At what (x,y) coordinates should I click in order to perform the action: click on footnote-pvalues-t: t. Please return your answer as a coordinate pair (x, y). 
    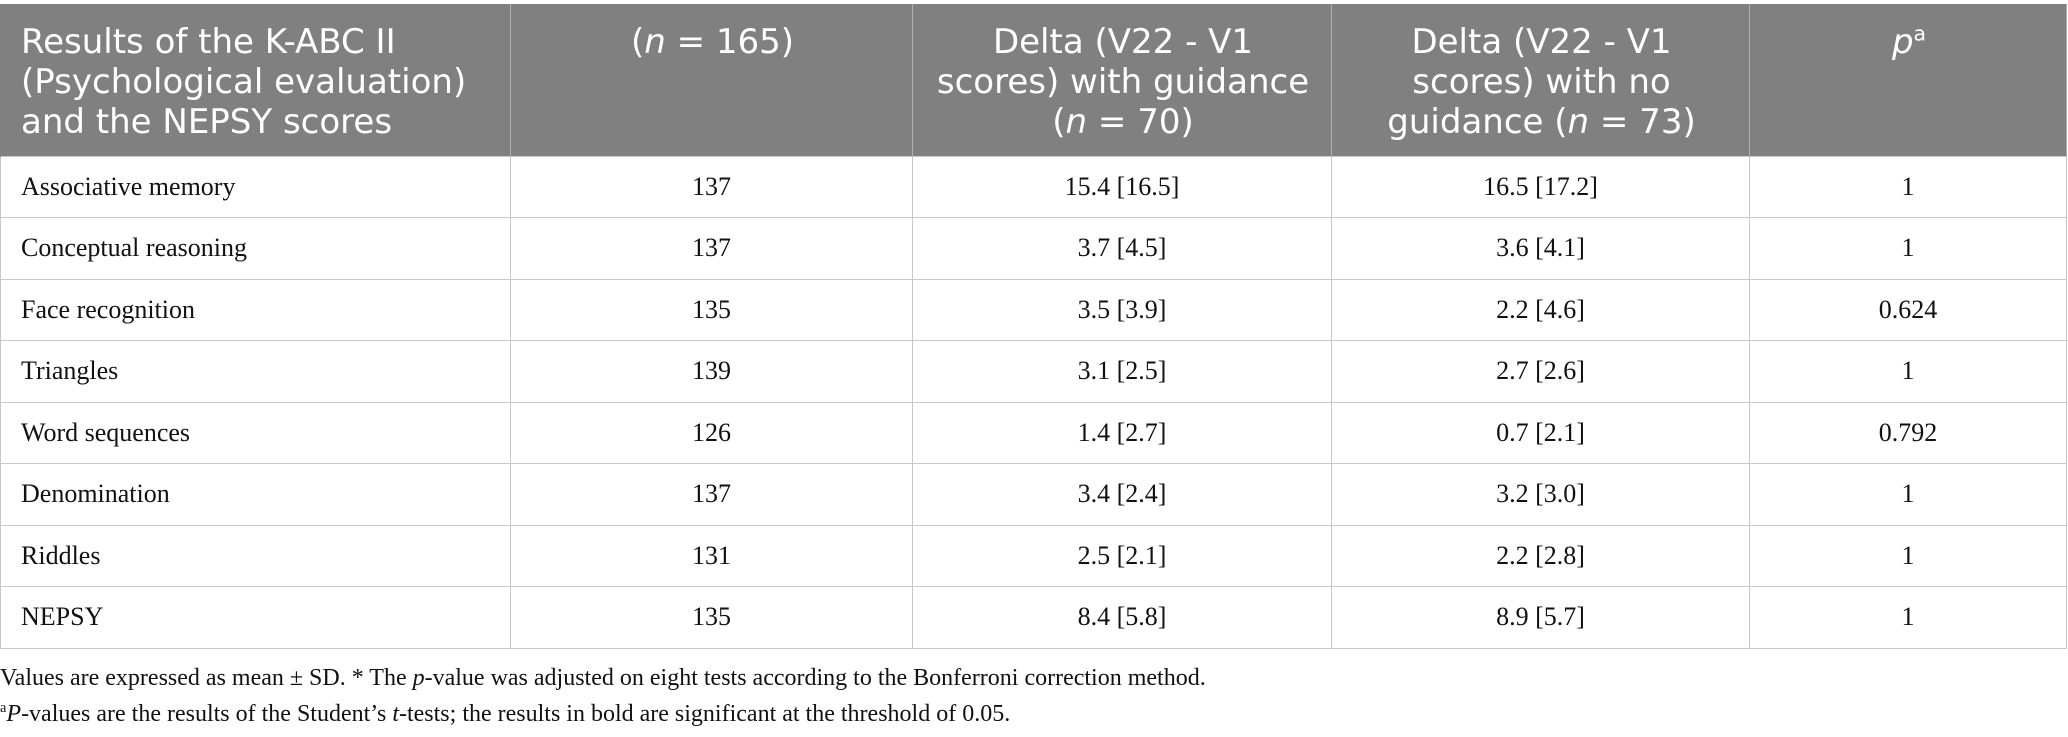
    Looking at the image, I should click on (395, 714).